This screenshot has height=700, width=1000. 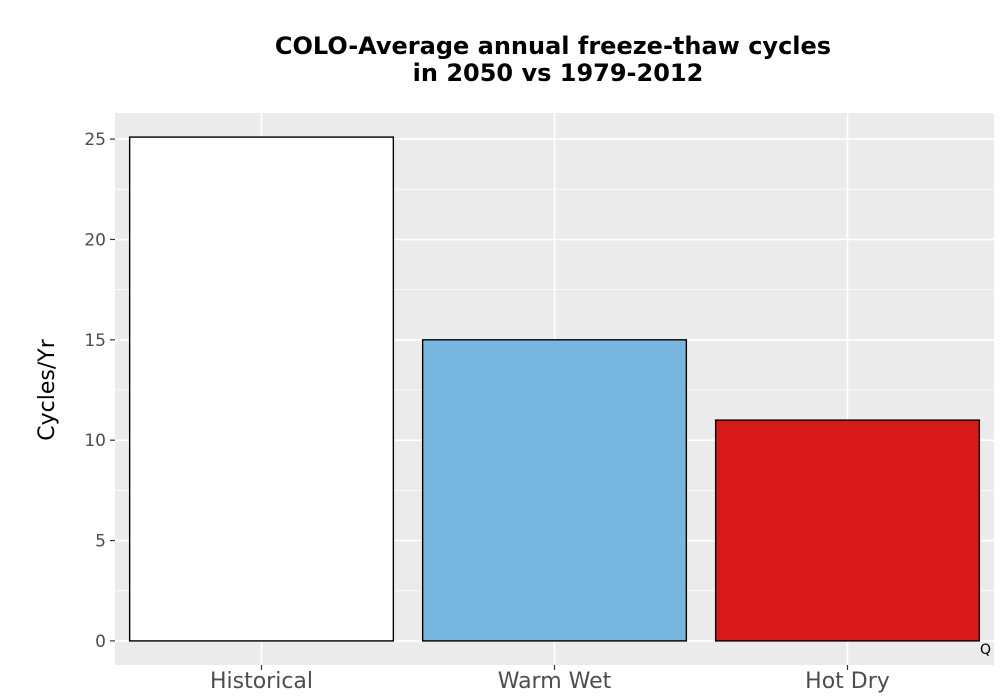 What do you see at coordinates (985, 650) in the screenshot?
I see `corner-mark: Q` at bounding box center [985, 650].